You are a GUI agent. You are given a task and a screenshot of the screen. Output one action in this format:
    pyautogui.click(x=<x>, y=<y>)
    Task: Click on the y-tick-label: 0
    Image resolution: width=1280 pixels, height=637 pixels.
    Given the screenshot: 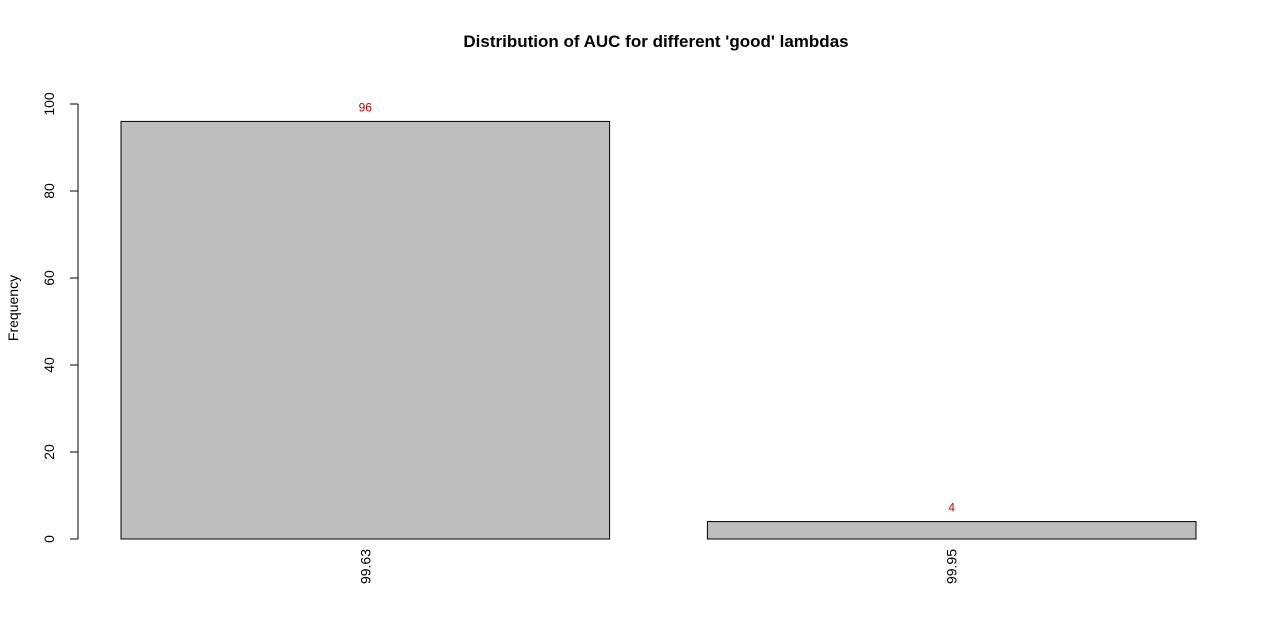 What is the action you would take?
    pyautogui.click(x=49, y=539)
    